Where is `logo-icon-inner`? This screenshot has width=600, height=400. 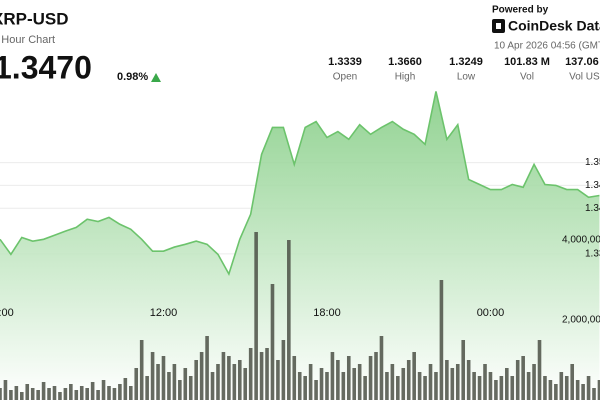 logo-icon-inner is located at coordinates (498, 26).